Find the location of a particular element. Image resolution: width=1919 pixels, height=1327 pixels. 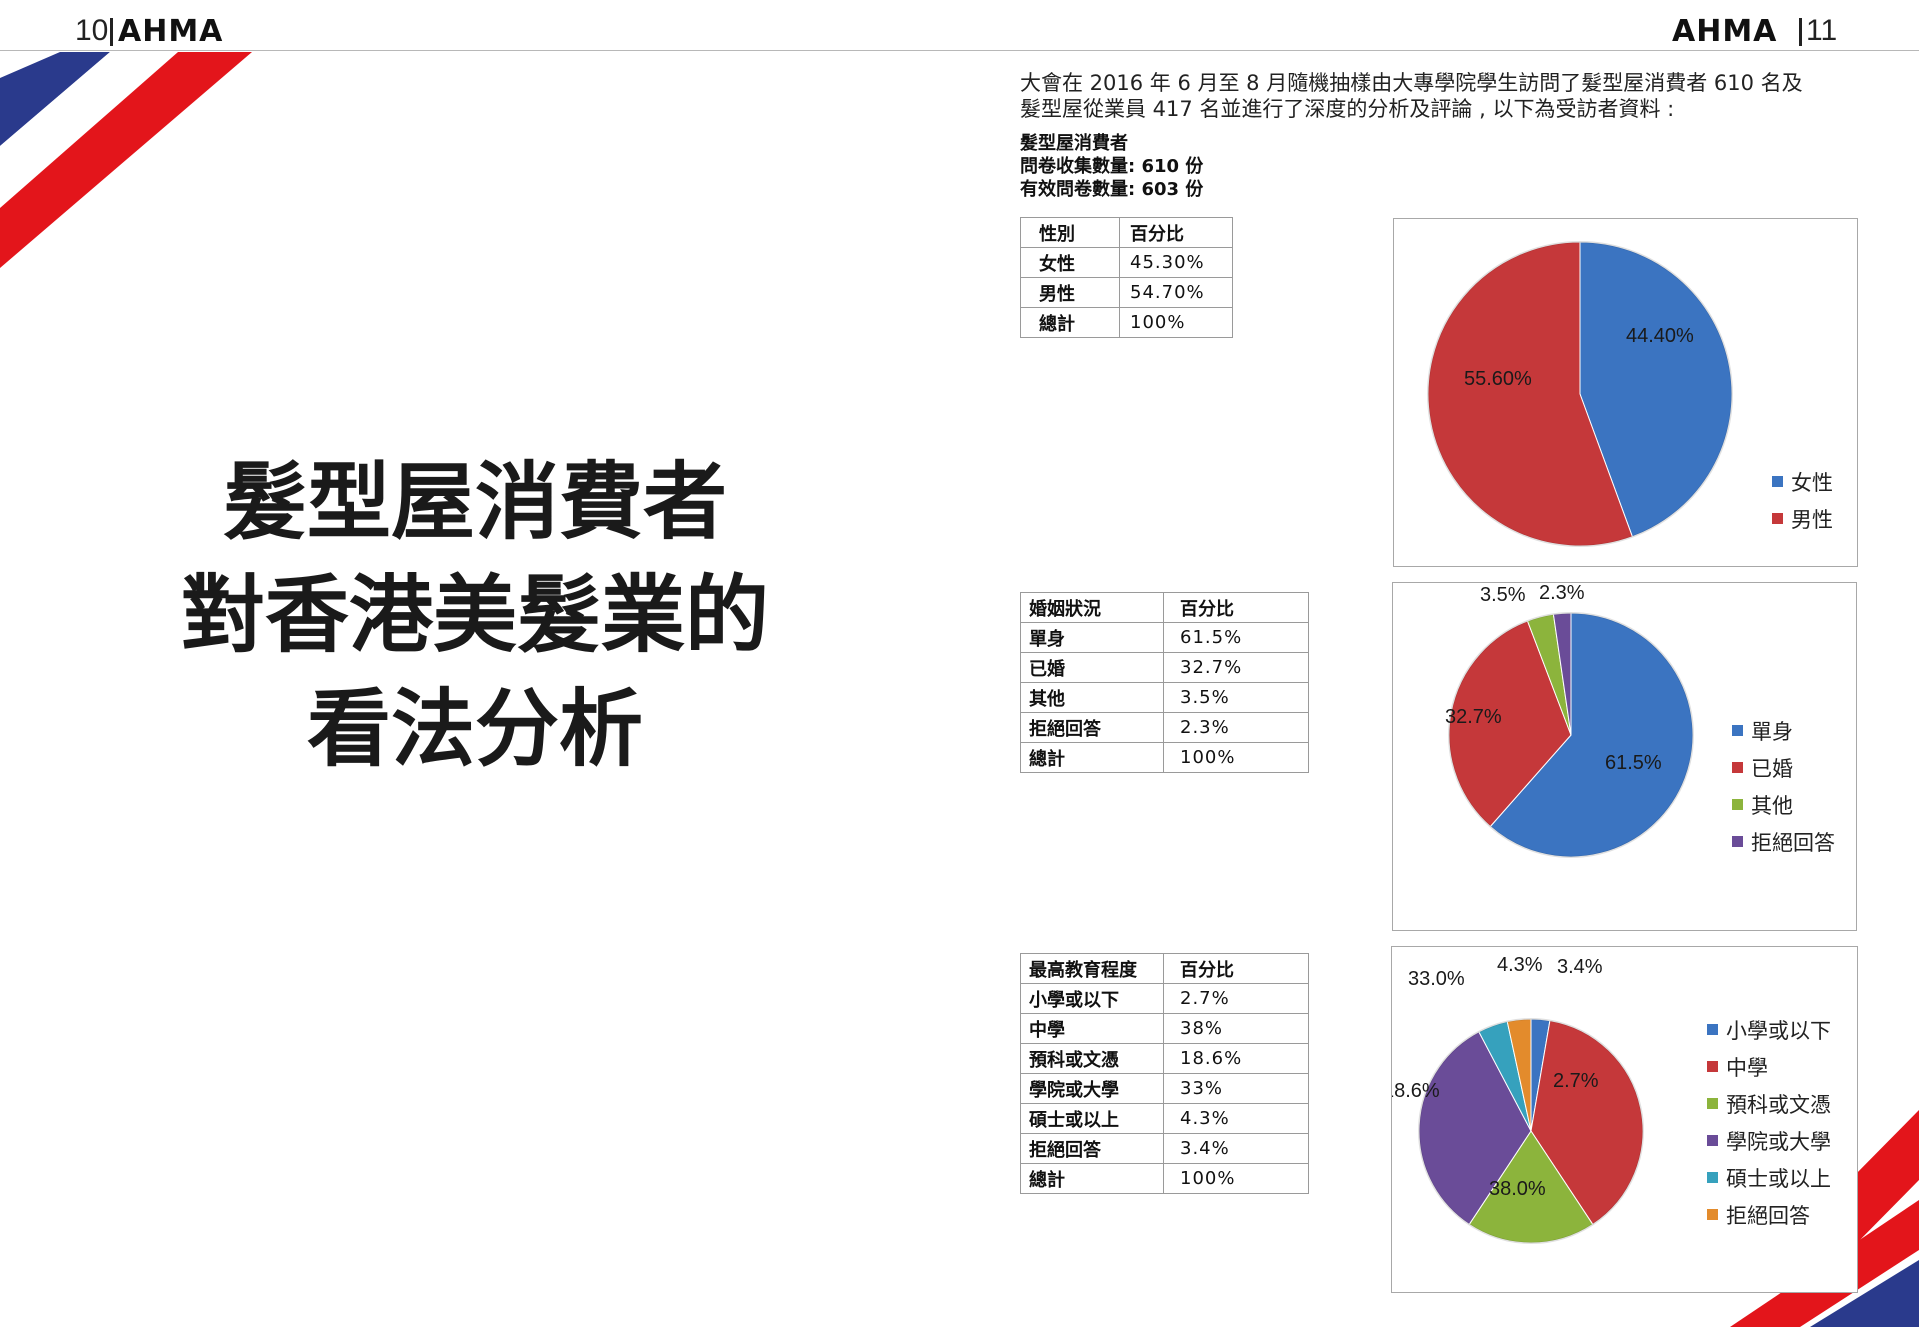

gender-table: 性別 百分比 女性 45.30% 男性 54.70% 總計 100% is located at coordinates (1126, 277).